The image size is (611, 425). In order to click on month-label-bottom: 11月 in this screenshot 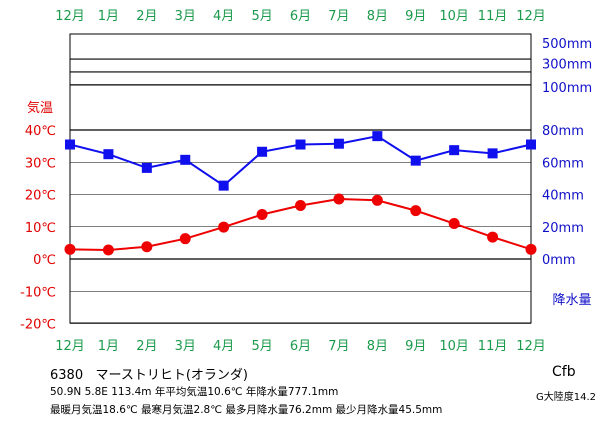, I will do `click(493, 346)`.